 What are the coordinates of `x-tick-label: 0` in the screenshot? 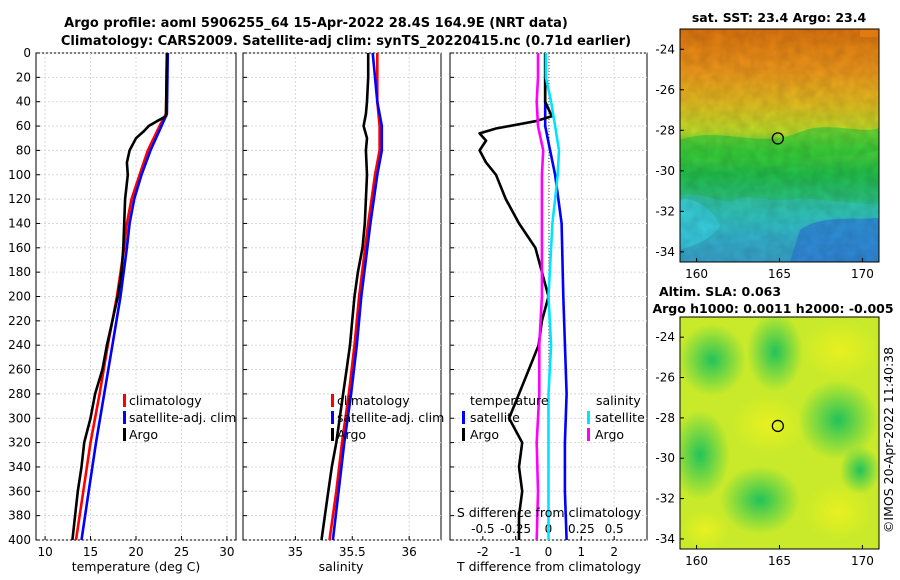 It's located at (549, 552).